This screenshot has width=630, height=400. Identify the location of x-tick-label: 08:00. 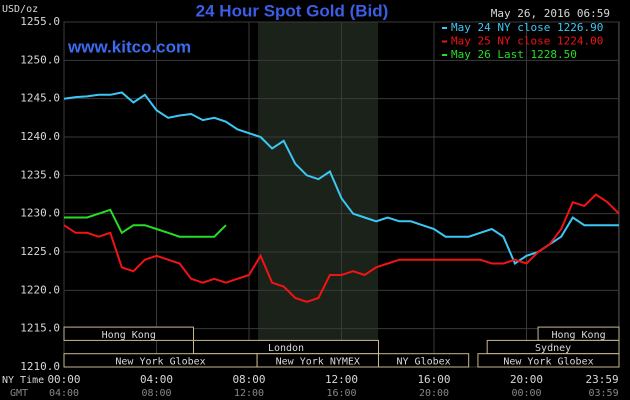
(248, 379).